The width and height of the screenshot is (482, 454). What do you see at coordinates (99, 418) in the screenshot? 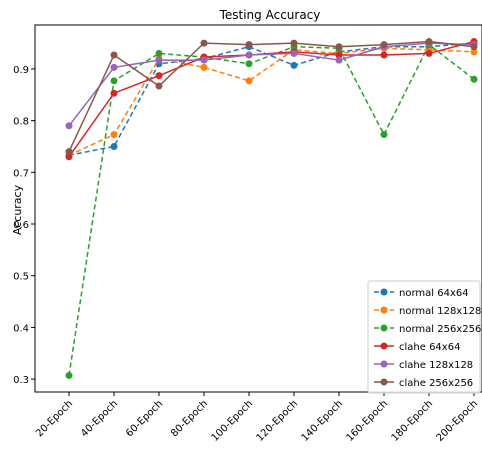
I see `x-tick-label: 40-Epoch` at bounding box center [99, 418].